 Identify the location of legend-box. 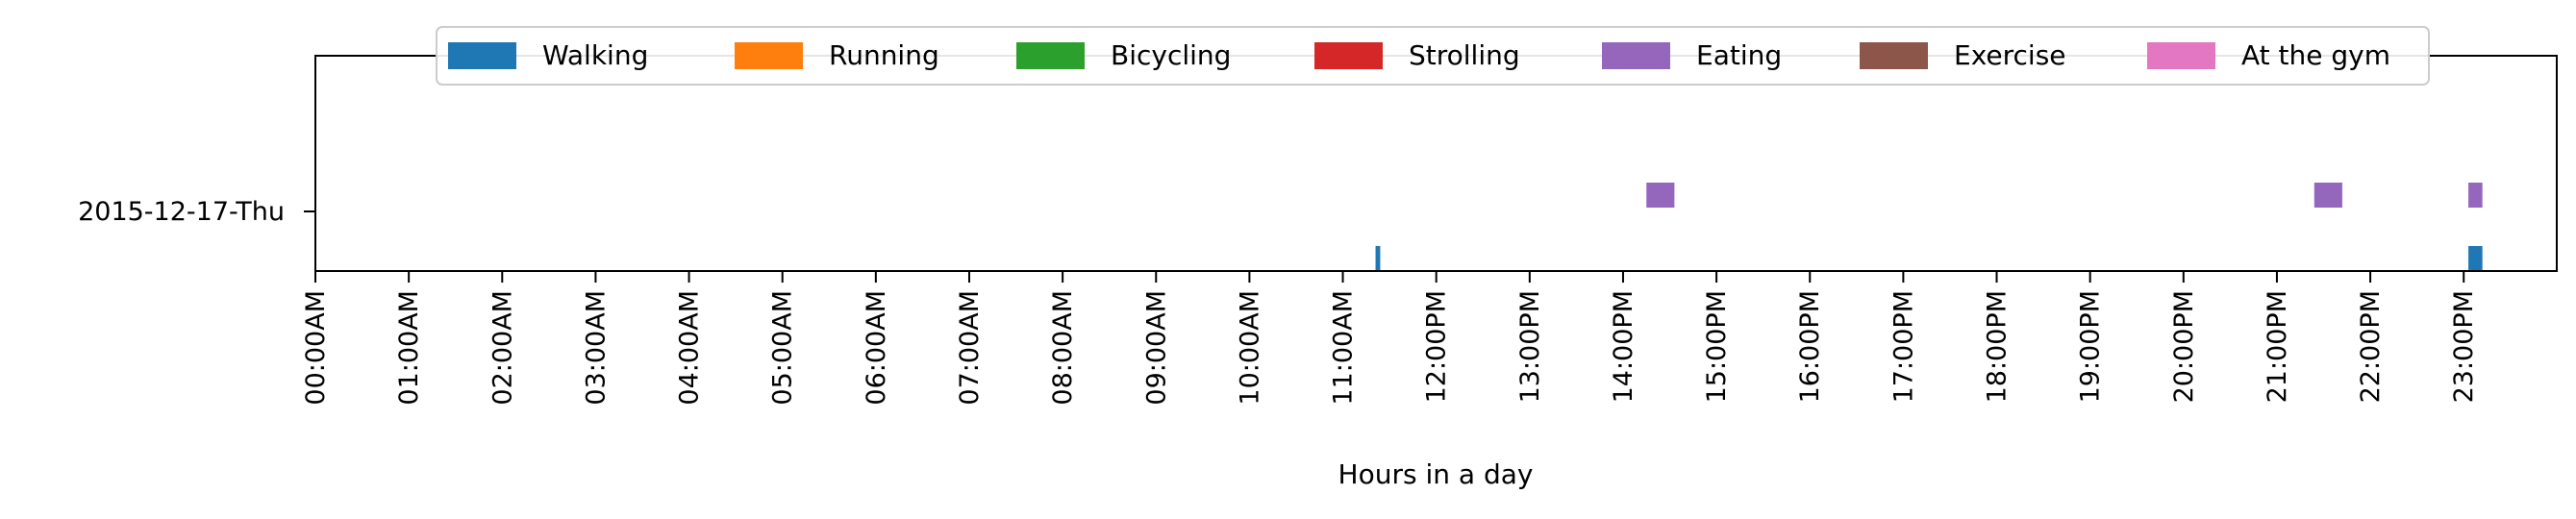
(1433, 56).